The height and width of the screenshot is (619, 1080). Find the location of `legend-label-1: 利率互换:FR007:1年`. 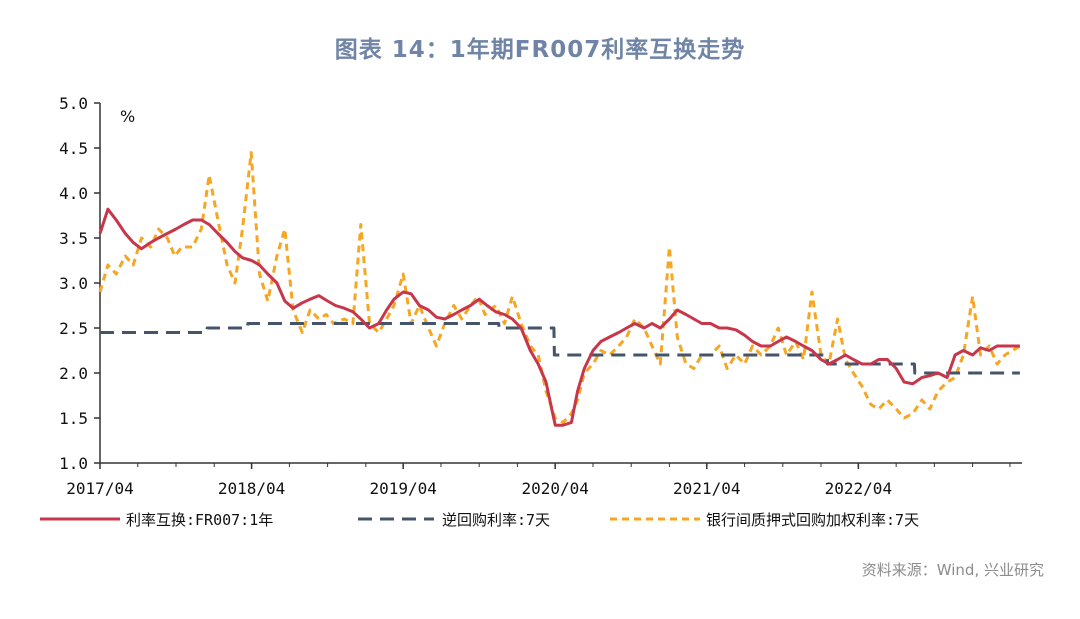

legend-label-1: 利率互换:FR007:1年 is located at coordinates (199, 520).